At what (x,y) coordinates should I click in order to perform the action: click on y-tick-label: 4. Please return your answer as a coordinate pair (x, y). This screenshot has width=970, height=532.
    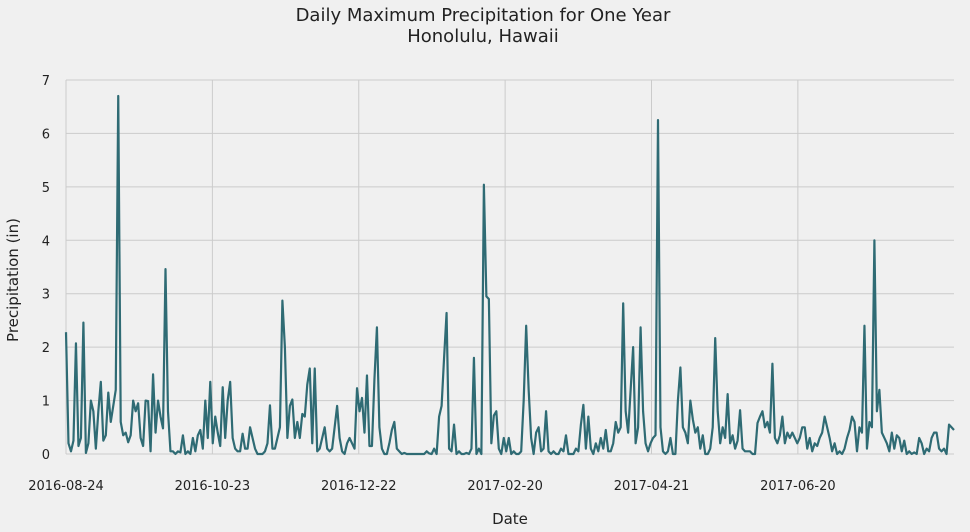
    Looking at the image, I should click on (46, 241).